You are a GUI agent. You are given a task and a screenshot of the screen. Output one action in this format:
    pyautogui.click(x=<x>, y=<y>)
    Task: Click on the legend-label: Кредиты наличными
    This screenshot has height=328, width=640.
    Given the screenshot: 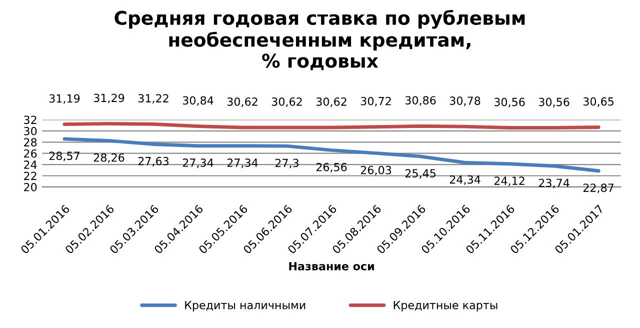 What is the action you would take?
    pyautogui.click(x=245, y=306)
    